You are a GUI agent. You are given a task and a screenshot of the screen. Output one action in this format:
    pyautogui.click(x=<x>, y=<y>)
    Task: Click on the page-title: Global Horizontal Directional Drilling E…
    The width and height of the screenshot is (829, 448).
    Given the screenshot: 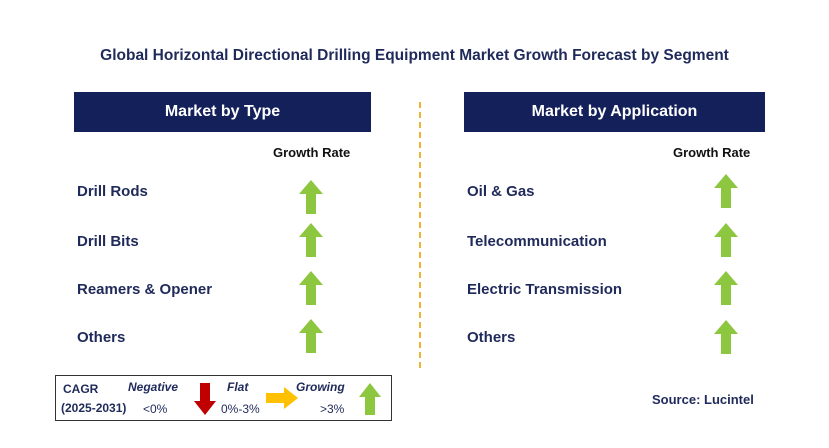 What is the action you would take?
    pyautogui.click(x=414, y=55)
    